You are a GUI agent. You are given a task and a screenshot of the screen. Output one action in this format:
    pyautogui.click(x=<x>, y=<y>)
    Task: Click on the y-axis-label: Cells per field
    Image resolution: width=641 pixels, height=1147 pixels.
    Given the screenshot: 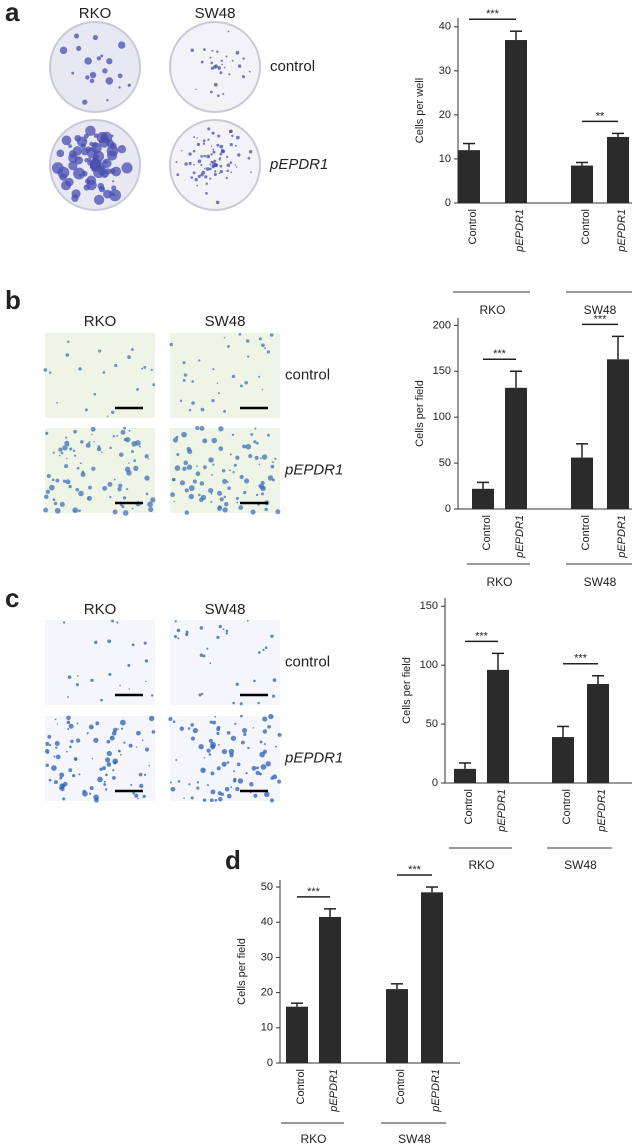 What is the action you would take?
    pyautogui.click(x=420, y=413)
    